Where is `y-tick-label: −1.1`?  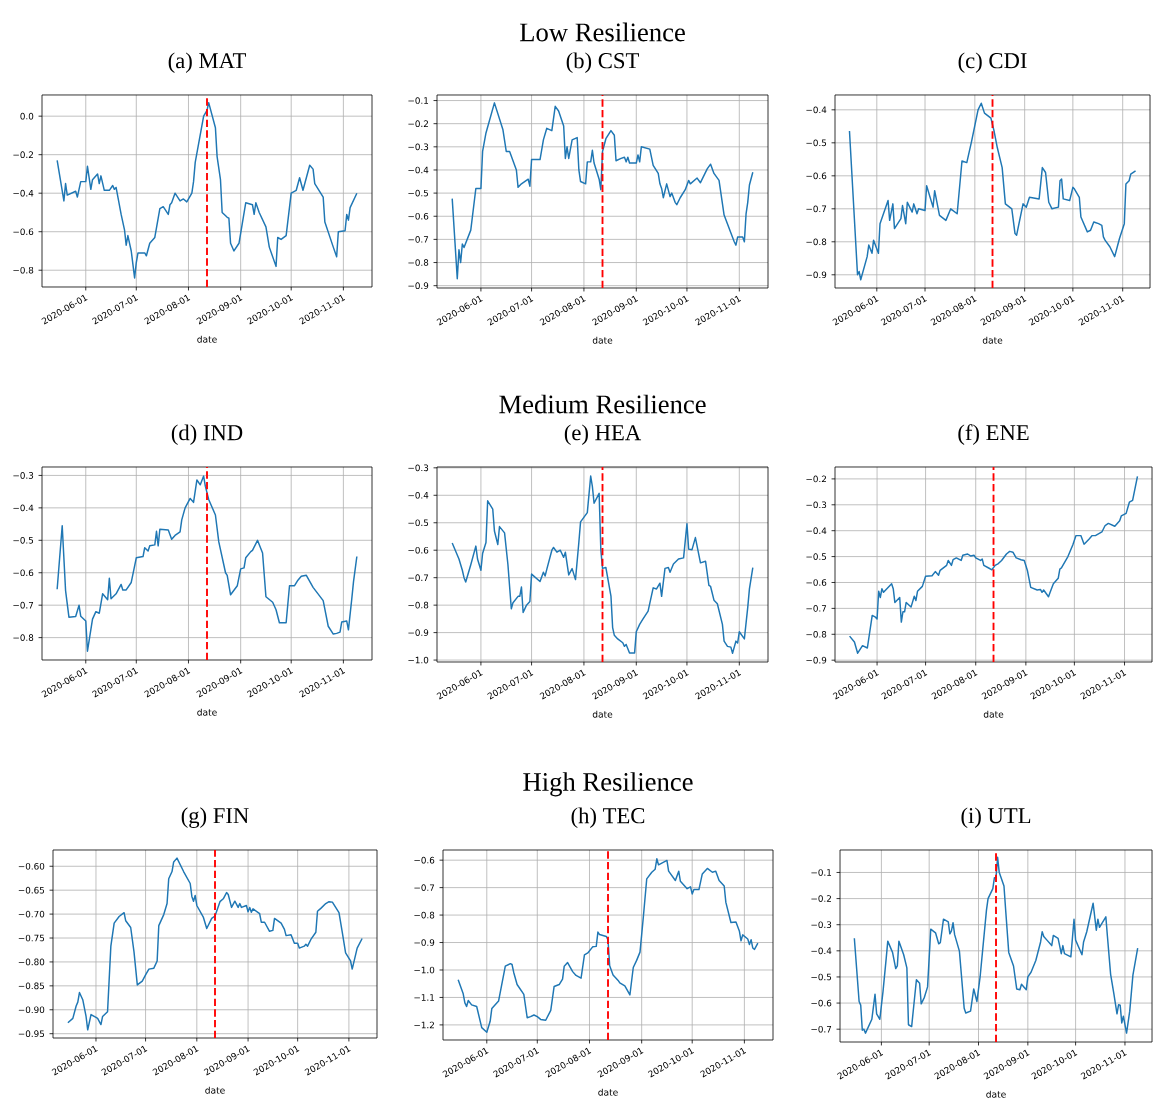
y-tick-label: −1.1 is located at coordinates (424, 997).